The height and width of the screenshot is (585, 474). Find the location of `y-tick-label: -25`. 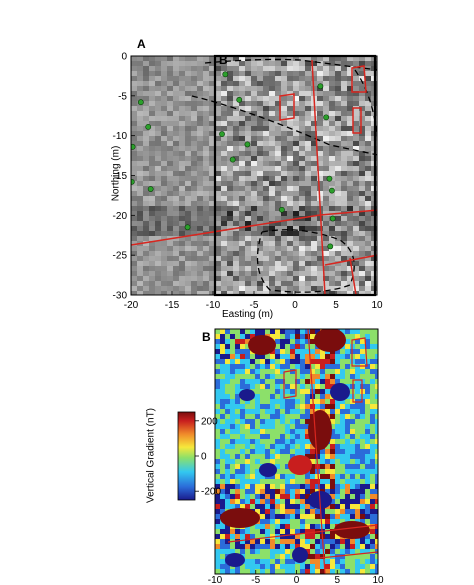

y-tick-label: -25 is located at coordinates (120, 256).